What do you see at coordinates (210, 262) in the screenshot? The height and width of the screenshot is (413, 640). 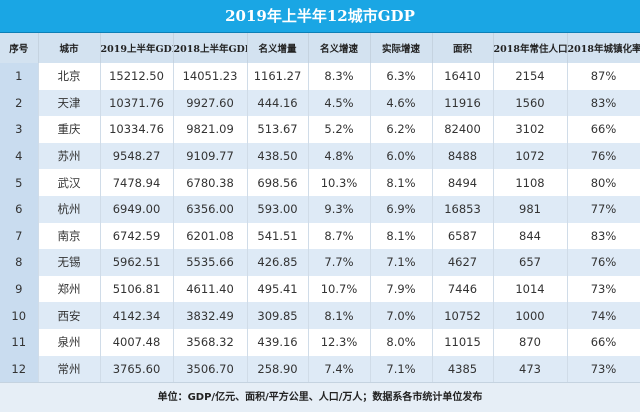 I see `table-cell: 5535.66` at bounding box center [210, 262].